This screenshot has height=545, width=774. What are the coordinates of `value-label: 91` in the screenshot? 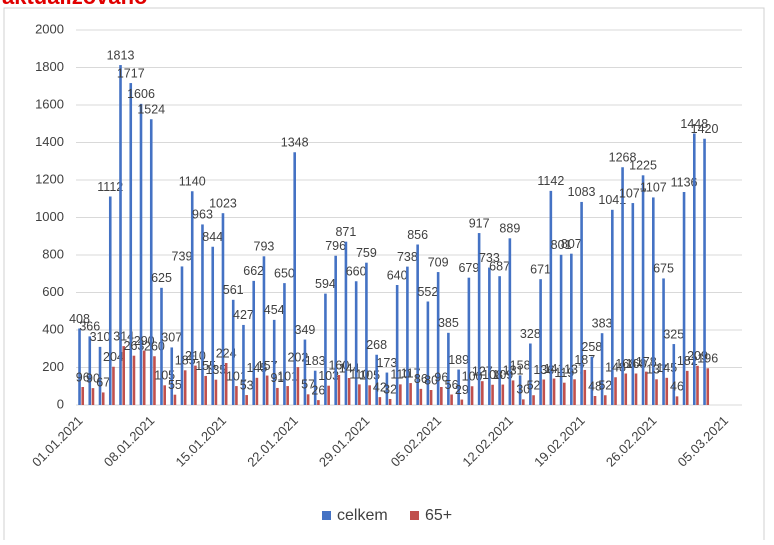 It's located at (277, 378).